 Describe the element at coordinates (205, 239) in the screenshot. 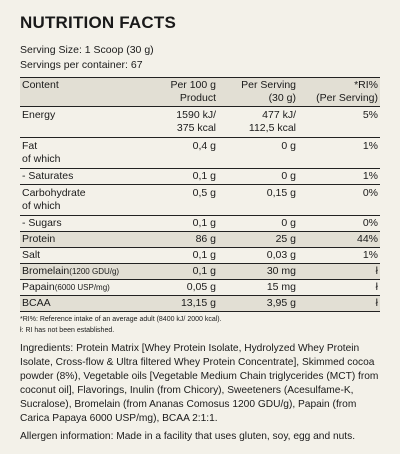

I see `protein-per-100g: 86 g` at that location.